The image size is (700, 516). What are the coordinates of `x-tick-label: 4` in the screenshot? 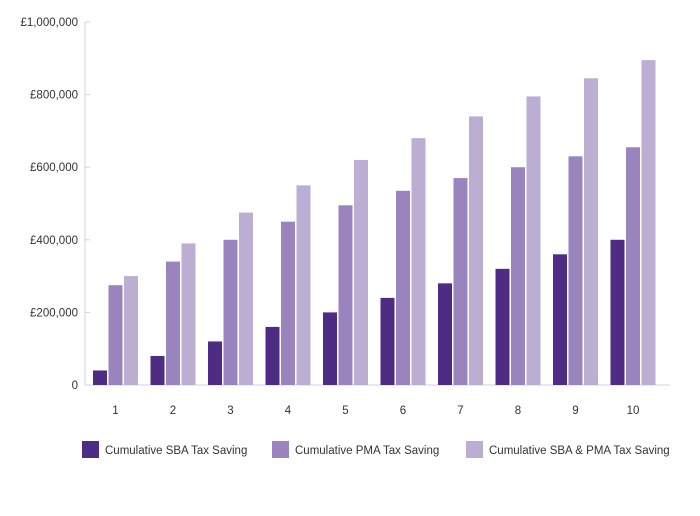 It's located at (288, 411).